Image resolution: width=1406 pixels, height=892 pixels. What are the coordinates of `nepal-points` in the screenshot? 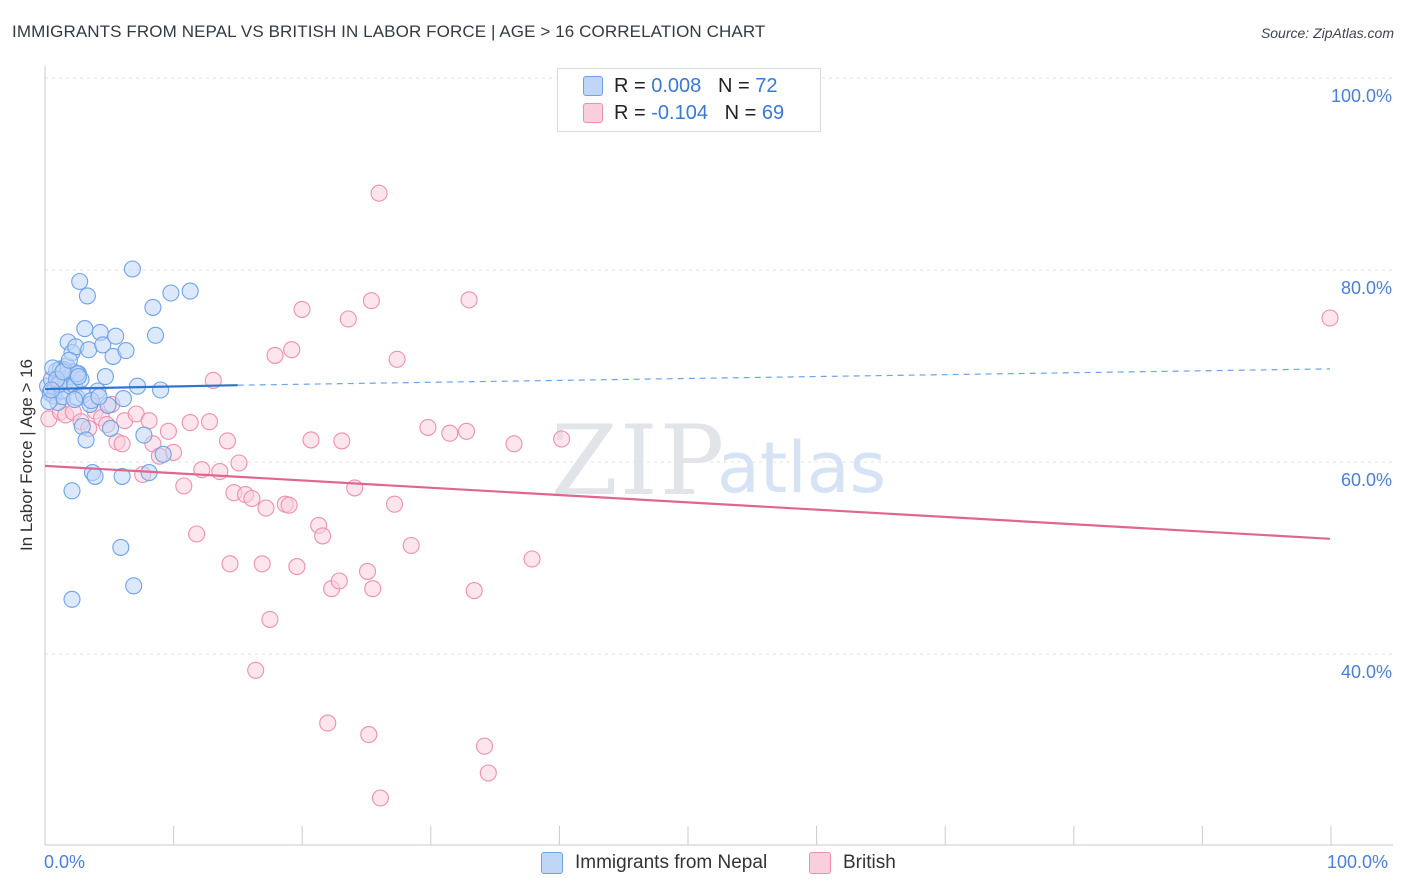 It's located at (119, 434).